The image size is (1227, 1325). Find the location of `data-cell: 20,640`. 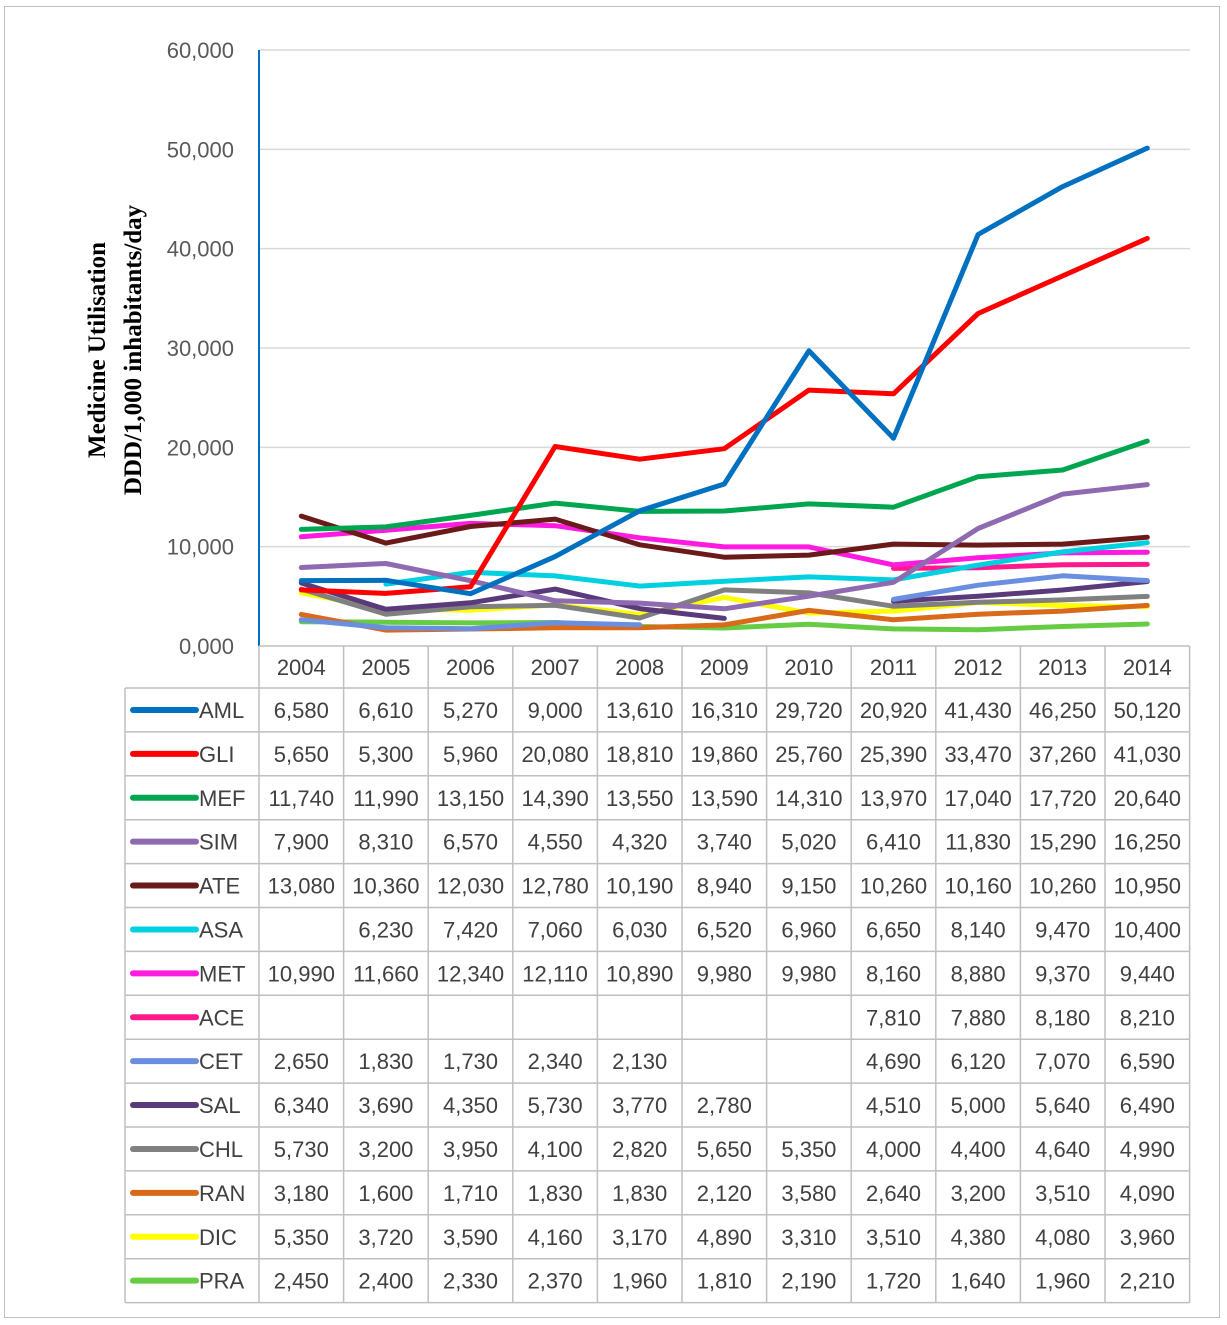

data-cell: 20,640 is located at coordinates (1147, 798).